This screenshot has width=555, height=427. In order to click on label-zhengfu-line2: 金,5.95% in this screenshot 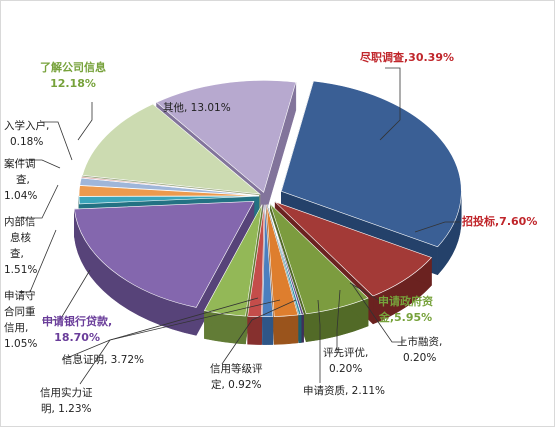, I will do `click(405, 317)`.